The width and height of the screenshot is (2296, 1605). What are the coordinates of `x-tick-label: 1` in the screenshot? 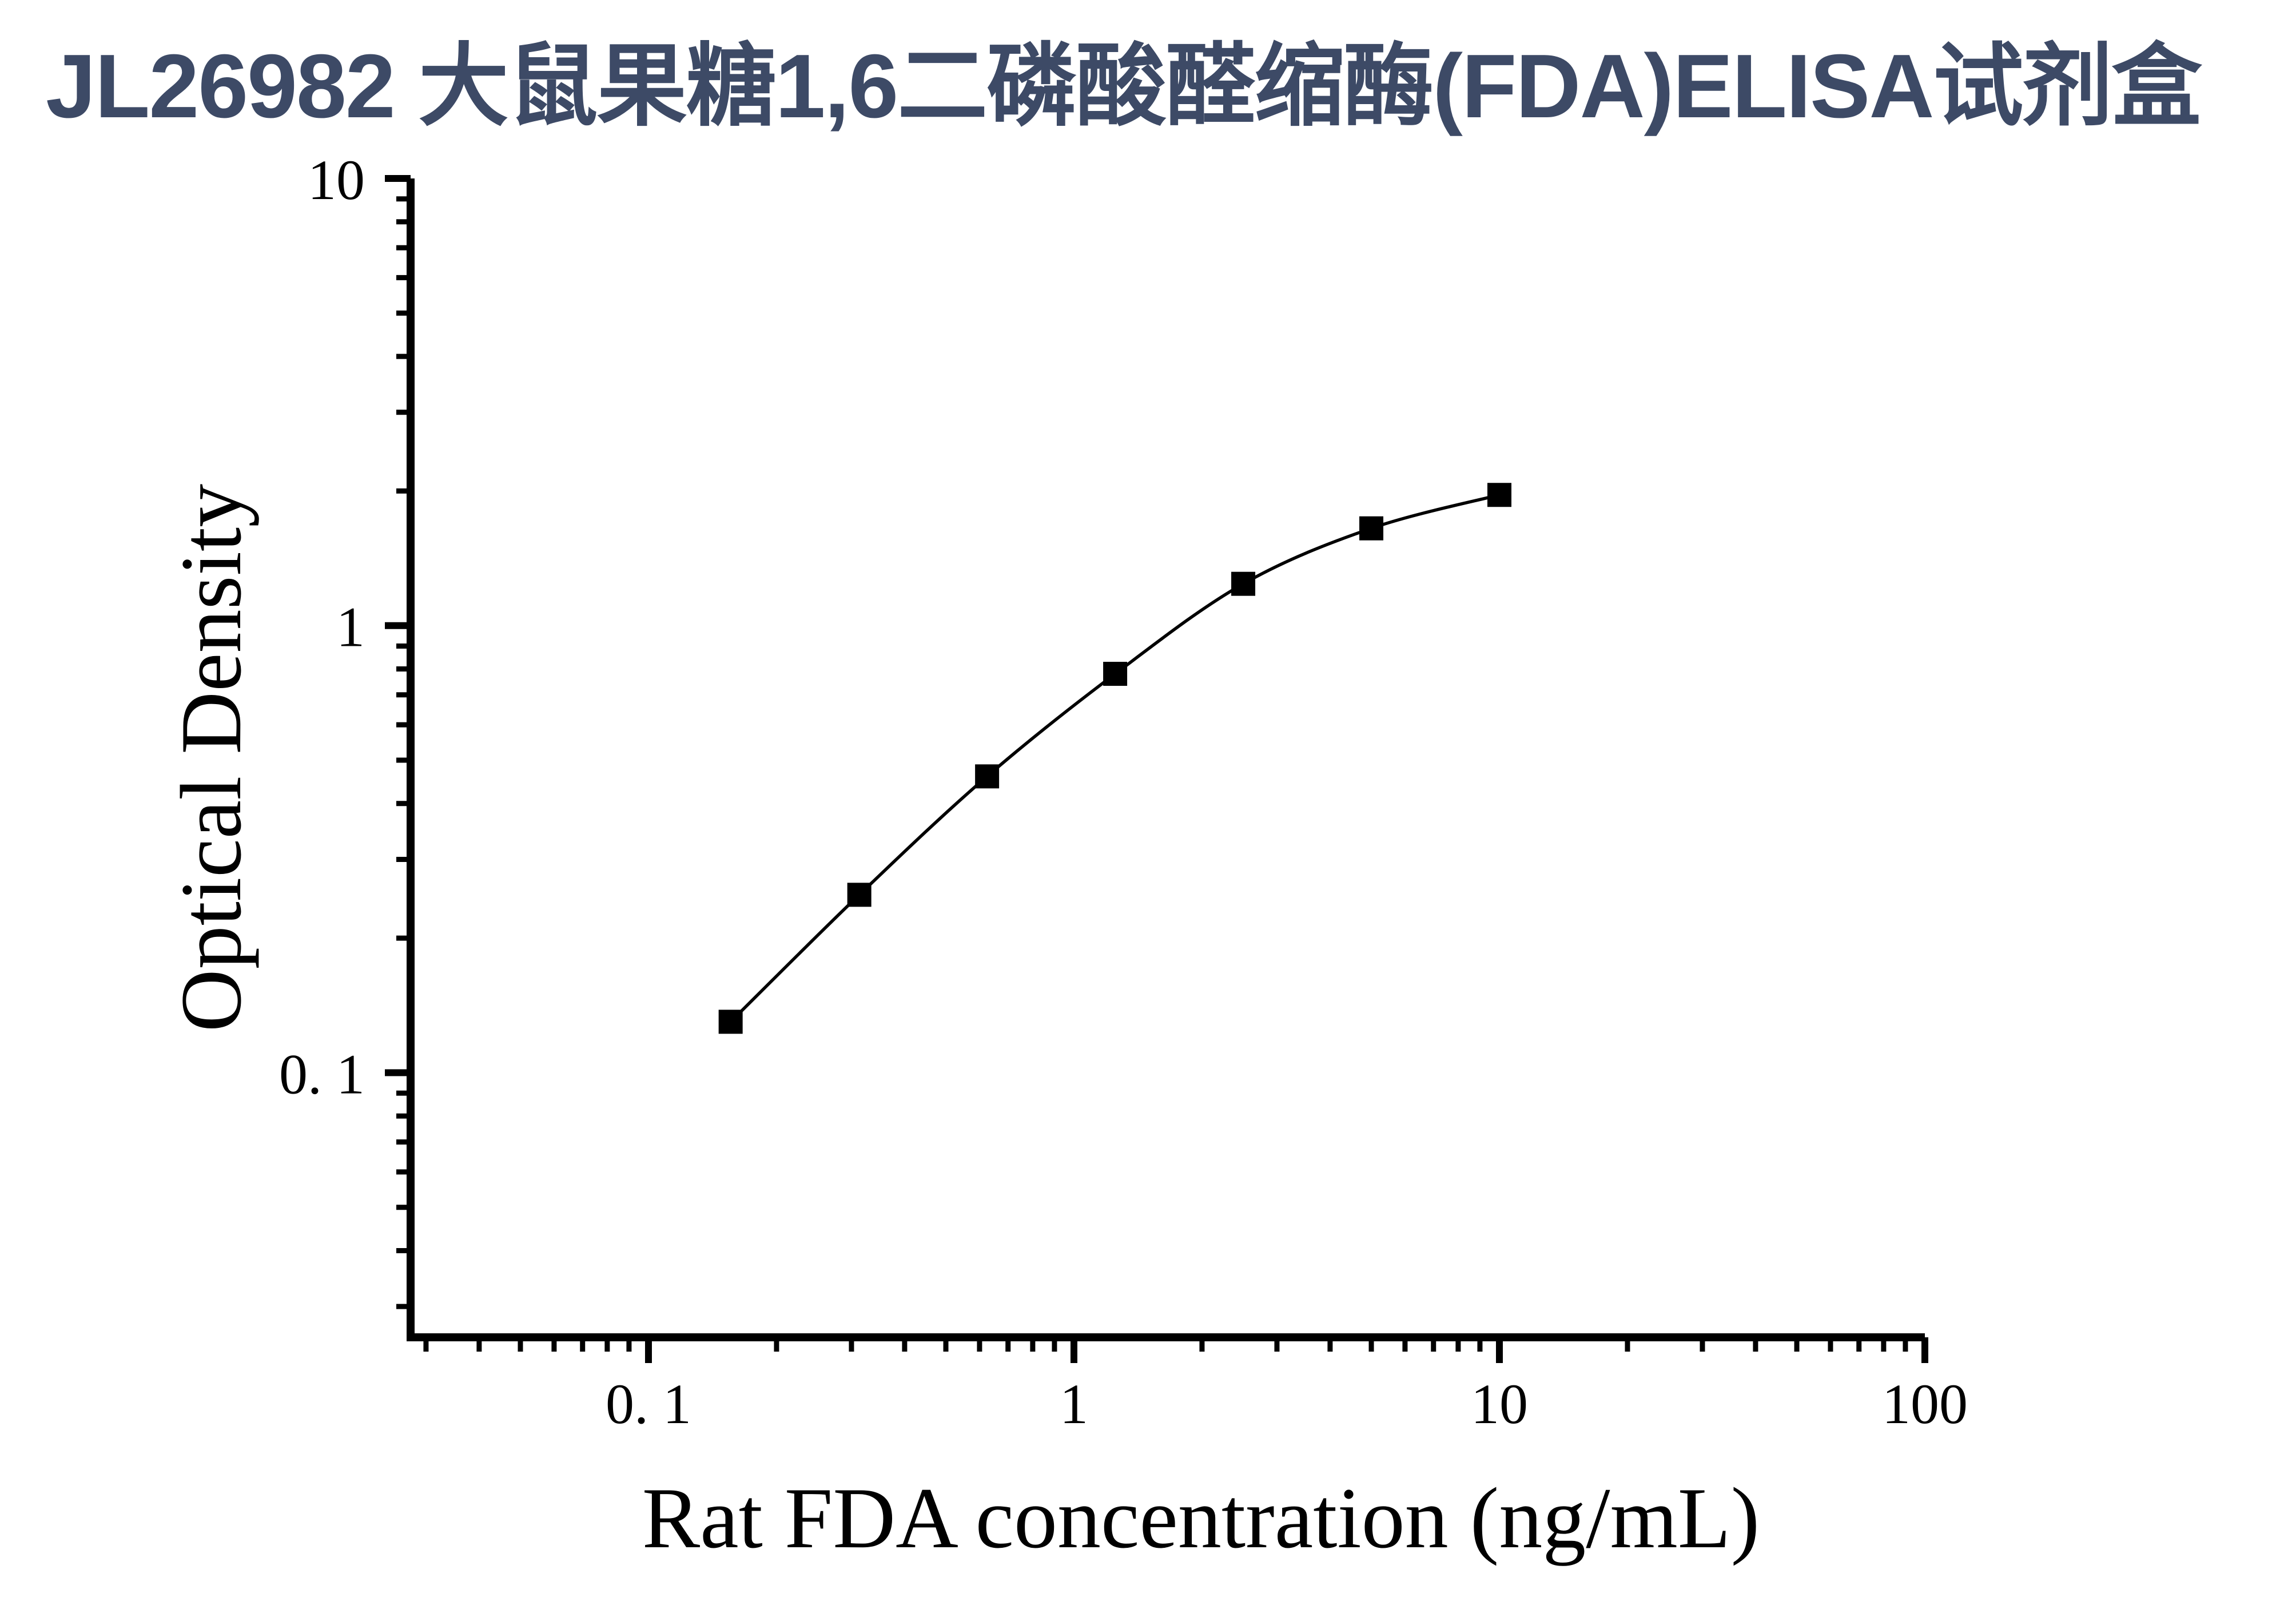 It's located at (1074, 1404).